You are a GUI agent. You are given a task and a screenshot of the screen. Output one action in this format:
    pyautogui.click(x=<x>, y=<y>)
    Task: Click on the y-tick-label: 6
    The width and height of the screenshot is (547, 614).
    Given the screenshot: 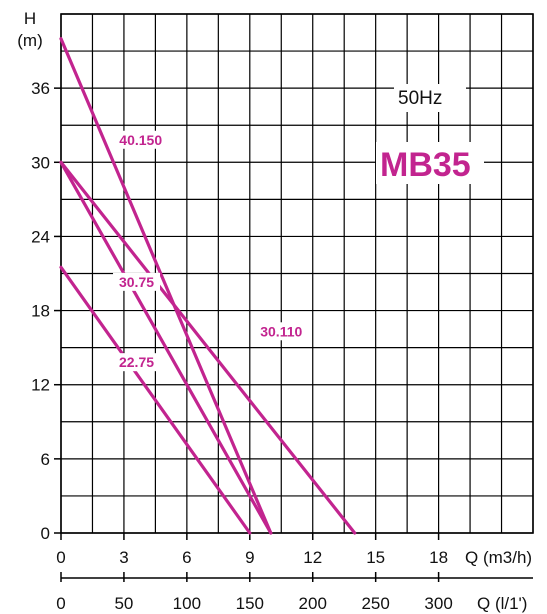 What is the action you would take?
    pyautogui.click(x=45, y=459)
    